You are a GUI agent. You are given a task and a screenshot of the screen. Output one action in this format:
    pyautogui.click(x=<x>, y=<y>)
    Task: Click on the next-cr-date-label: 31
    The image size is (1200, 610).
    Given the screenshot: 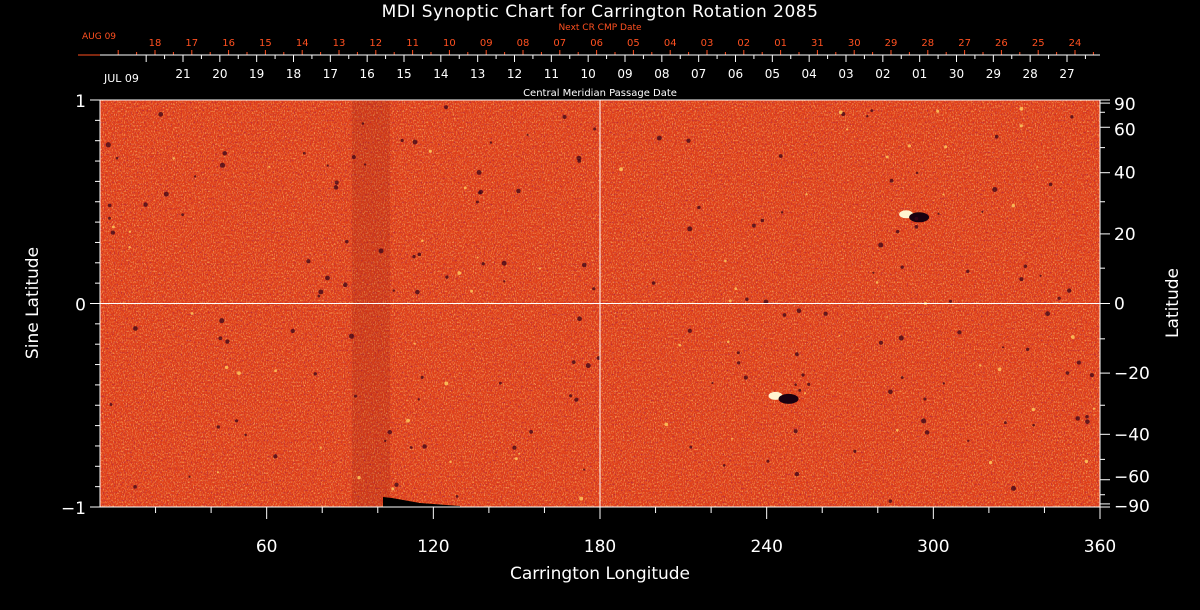 What is the action you would take?
    pyautogui.click(x=817, y=43)
    